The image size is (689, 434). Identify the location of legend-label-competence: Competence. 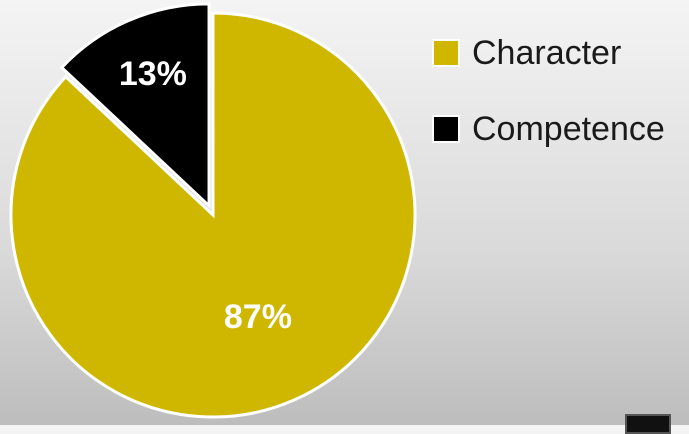
(568, 128).